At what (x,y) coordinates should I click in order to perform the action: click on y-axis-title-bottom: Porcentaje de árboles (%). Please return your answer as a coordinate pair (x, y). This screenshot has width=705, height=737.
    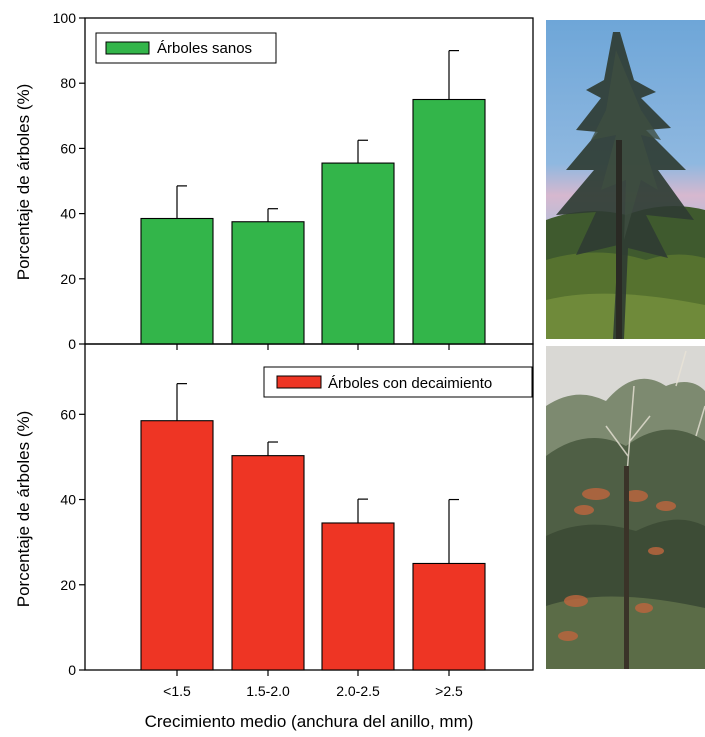
    Looking at the image, I should click on (23, 509).